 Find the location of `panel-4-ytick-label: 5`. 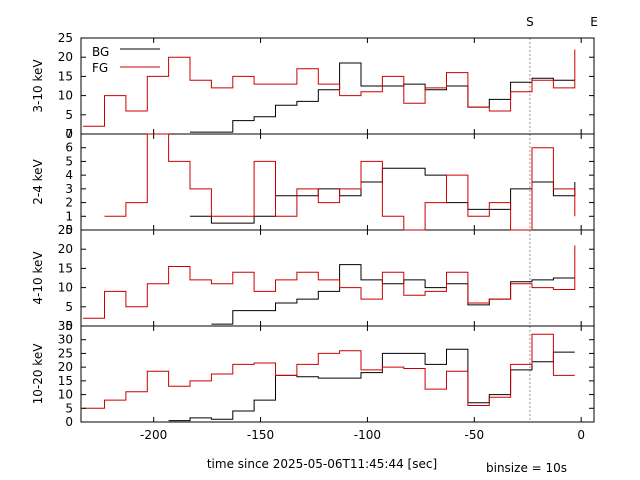

panel-4-ytick-label: 5 is located at coordinates (69, 408).